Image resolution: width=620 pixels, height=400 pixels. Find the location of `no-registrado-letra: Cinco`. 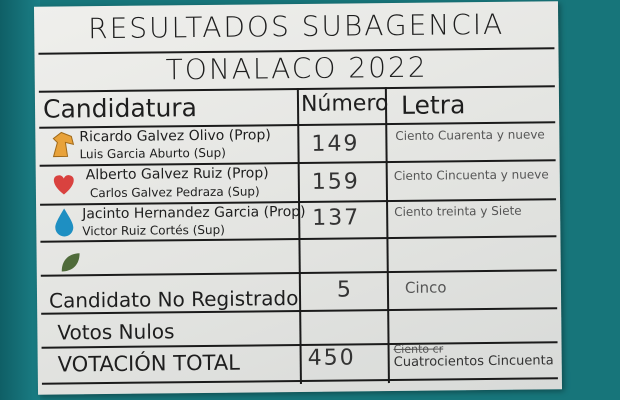

no-registrado-letra: Cinco is located at coordinates (425, 287).